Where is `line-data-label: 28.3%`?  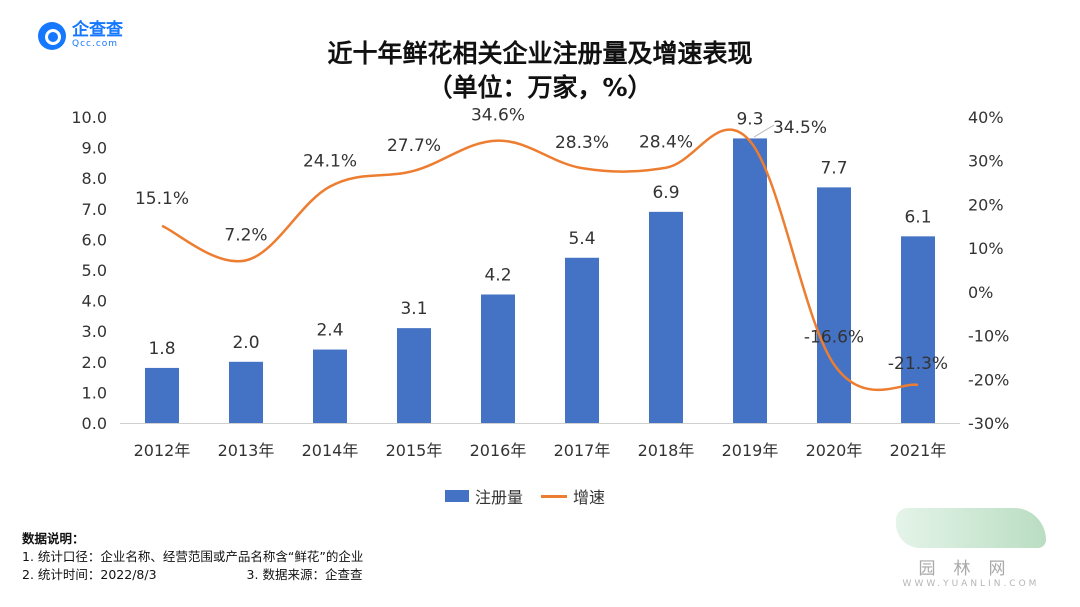
line-data-label: 28.3% is located at coordinates (582, 143).